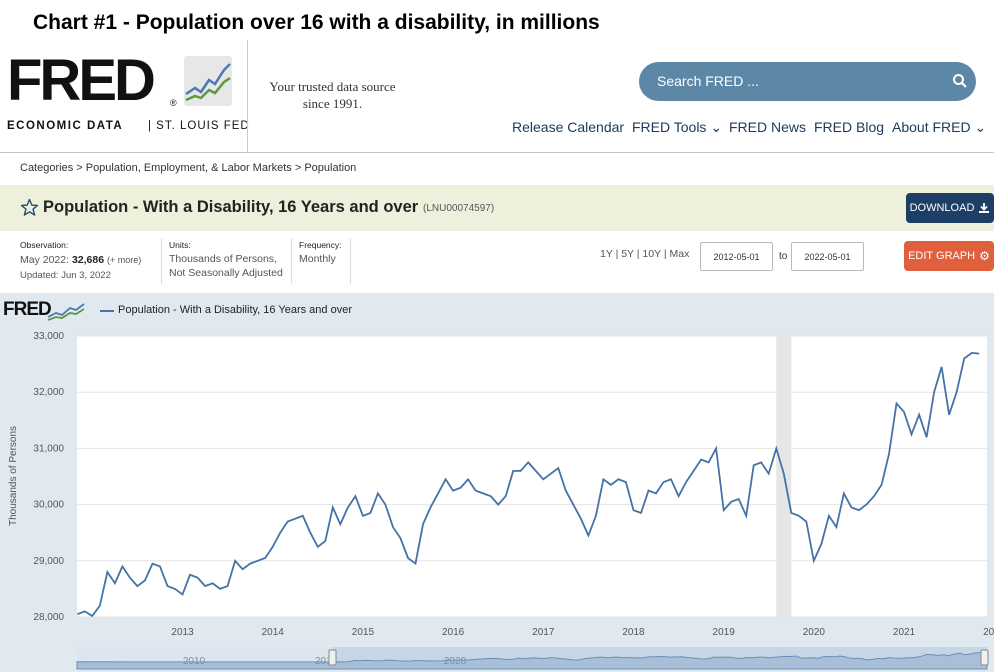 This screenshot has width=994, height=672. What do you see at coordinates (65, 275) in the screenshot?
I see `updated-date: Updated: Jun 3, 2022` at bounding box center [65, 275].